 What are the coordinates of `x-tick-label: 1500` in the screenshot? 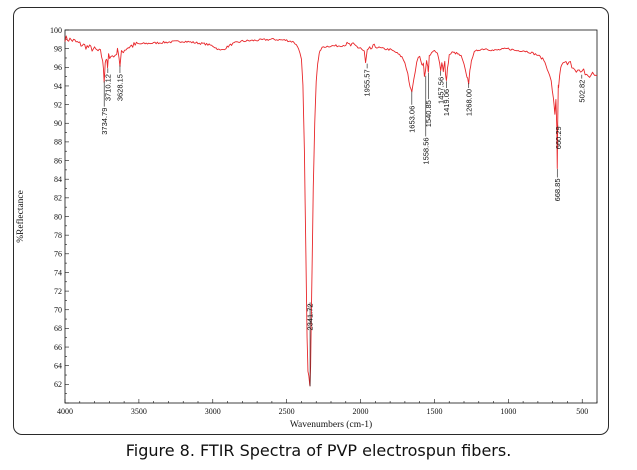 It's located at (434, 411).